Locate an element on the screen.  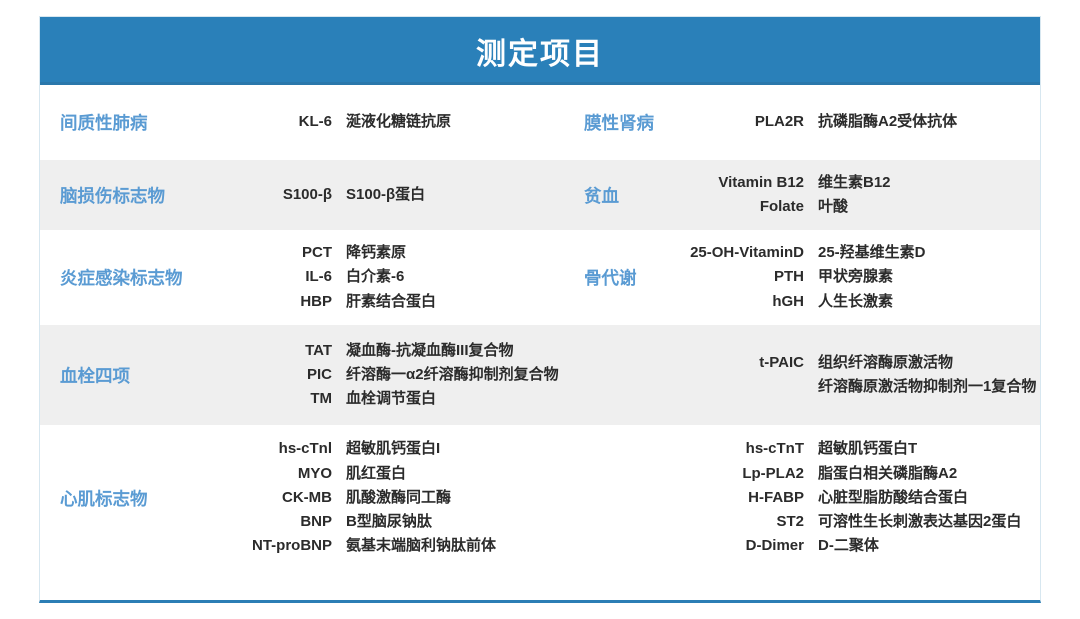
list-item: H-FABP 心脏型脂肪酸结合蛋白 is located at coordinates (863, 498).